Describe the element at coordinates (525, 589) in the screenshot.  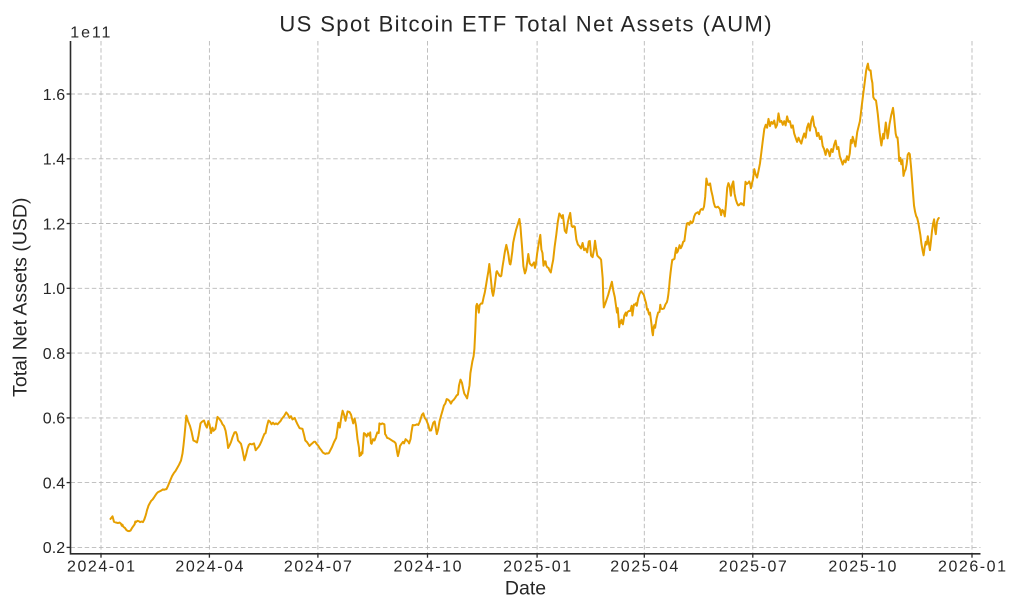
I see `svg-text: Date` at that location.